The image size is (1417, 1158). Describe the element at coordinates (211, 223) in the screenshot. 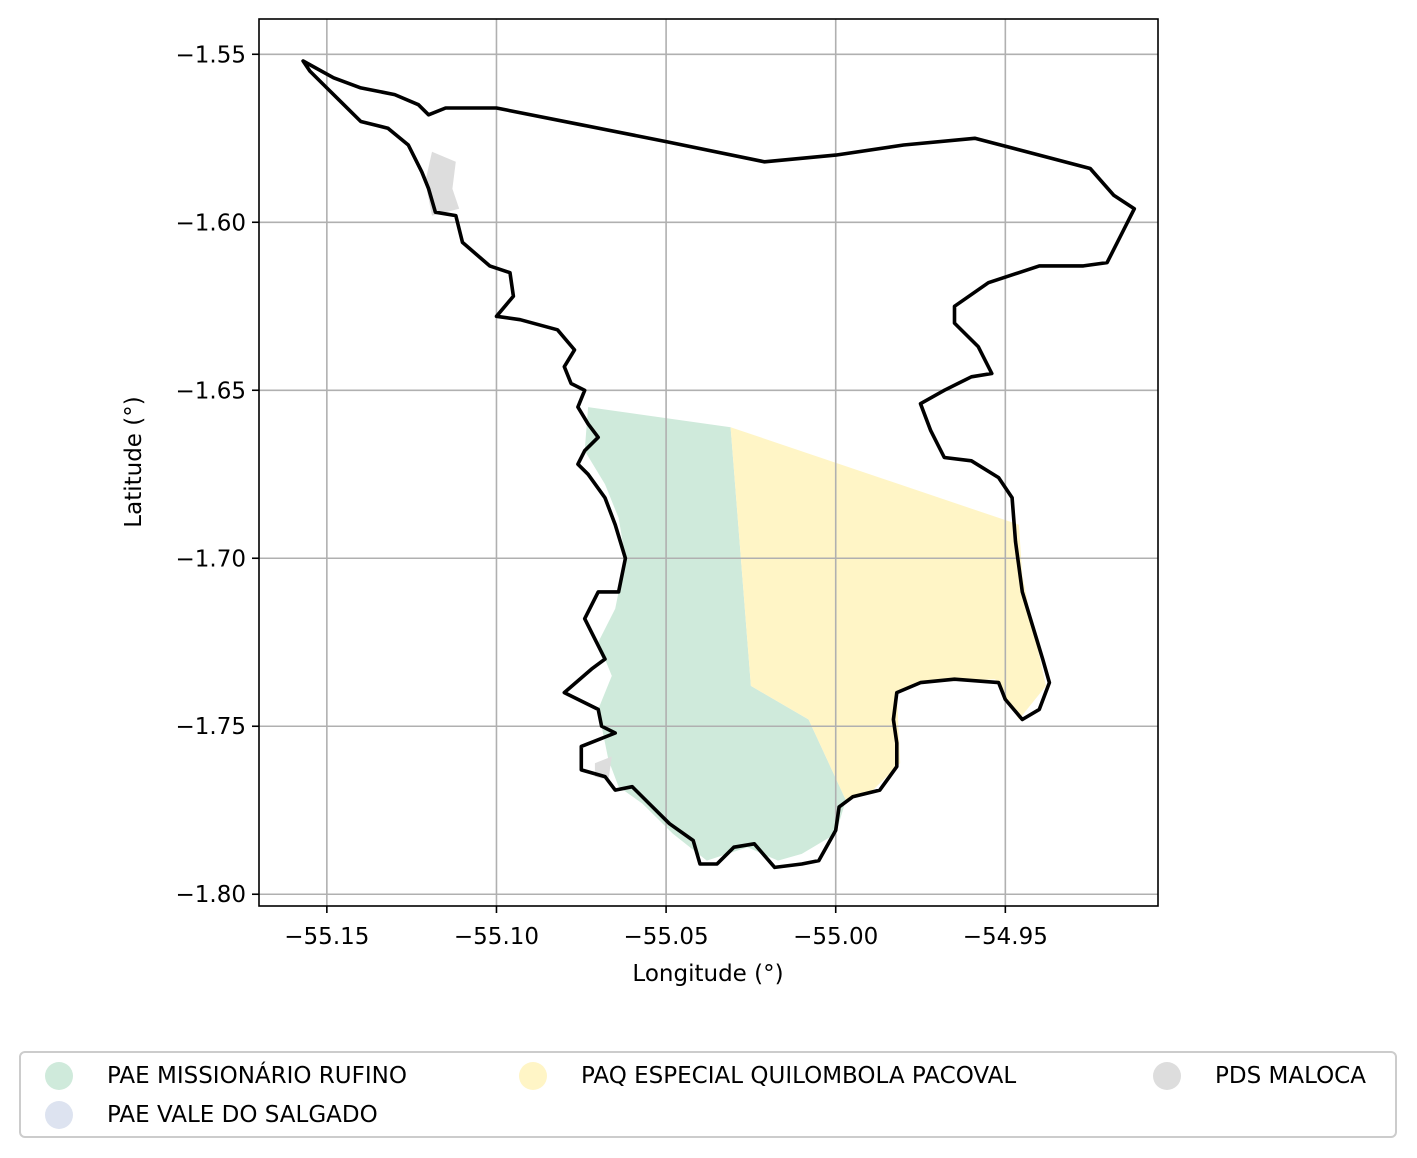

I see `y-tick-label: −1.60` at that location.